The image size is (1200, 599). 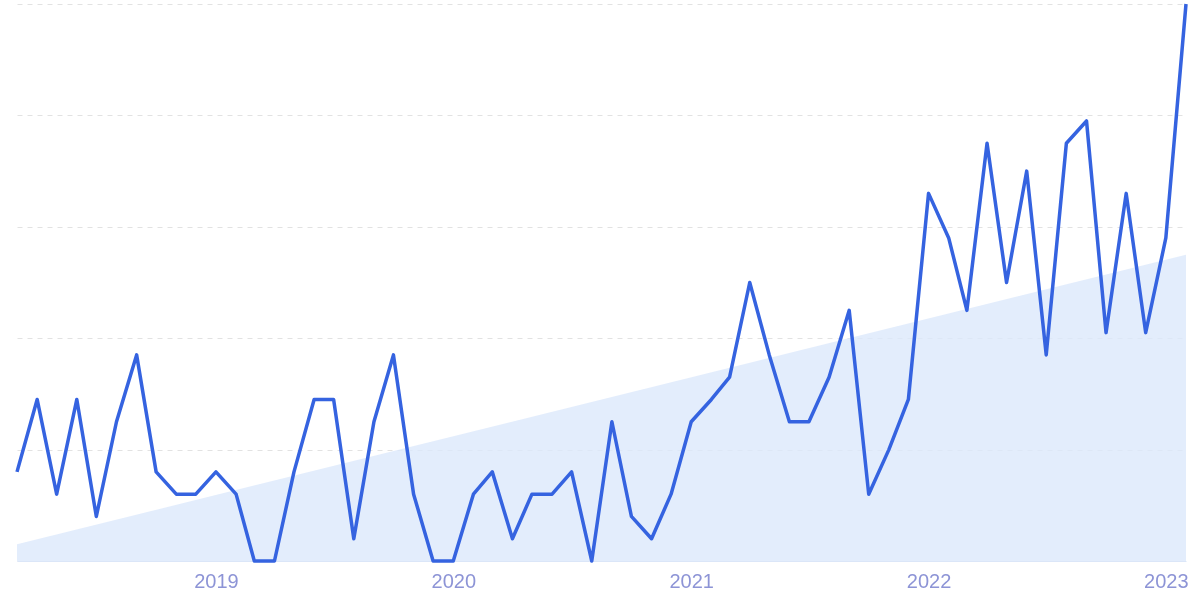 What do you see at coordinates (929, 580) in the screenshot?
I see `x-tick-label: 2022` at bounding box center [929, 580].